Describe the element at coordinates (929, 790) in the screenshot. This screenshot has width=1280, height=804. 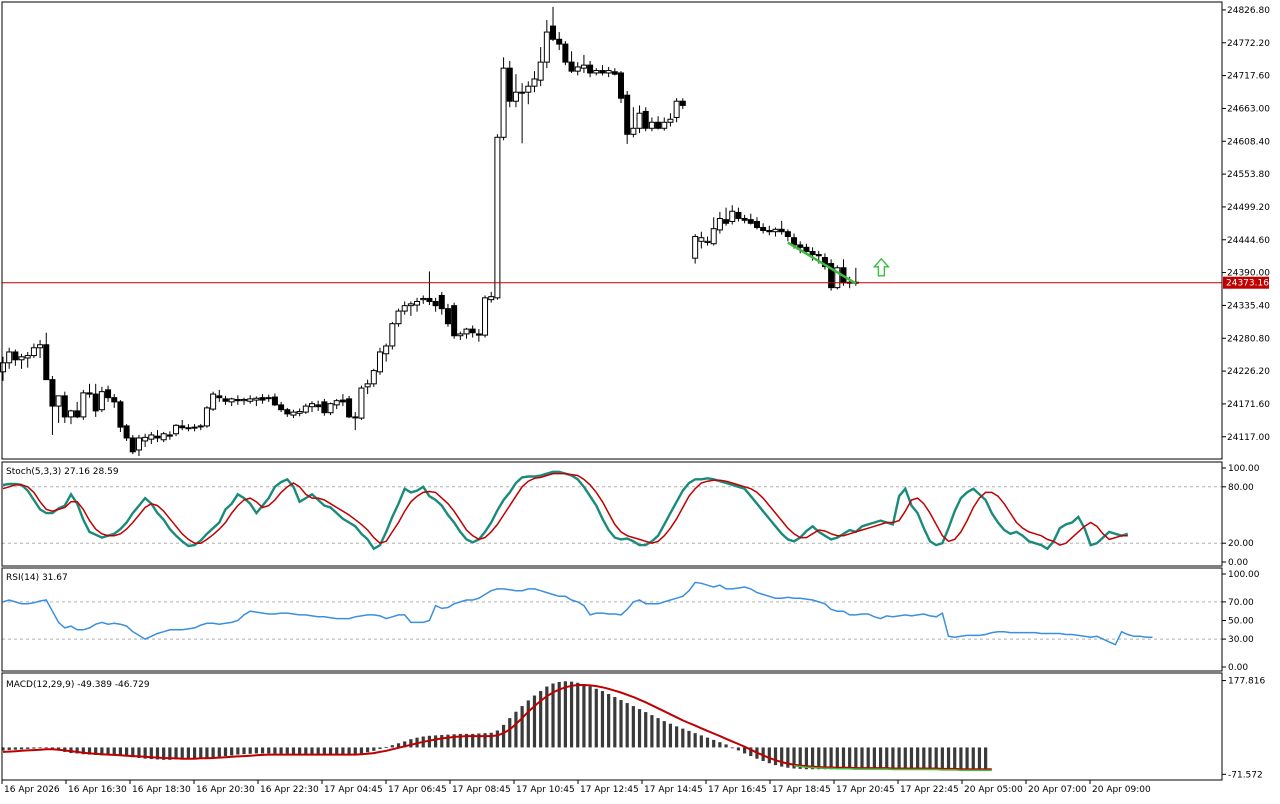
I see `time-axis-tick-label: 17 Apr 22:45` at that location.